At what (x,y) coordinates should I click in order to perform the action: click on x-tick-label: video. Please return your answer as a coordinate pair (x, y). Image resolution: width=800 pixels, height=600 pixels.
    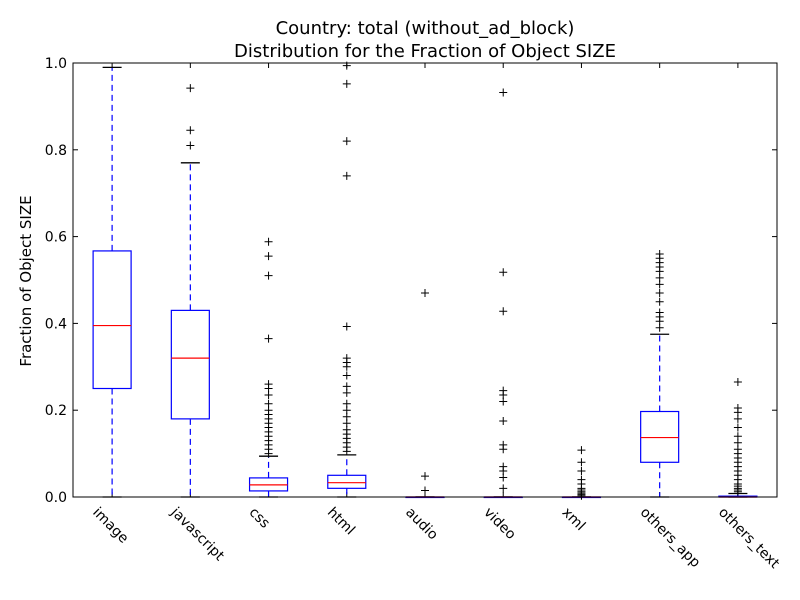
    Looking at the image, I should click on (499, 524).